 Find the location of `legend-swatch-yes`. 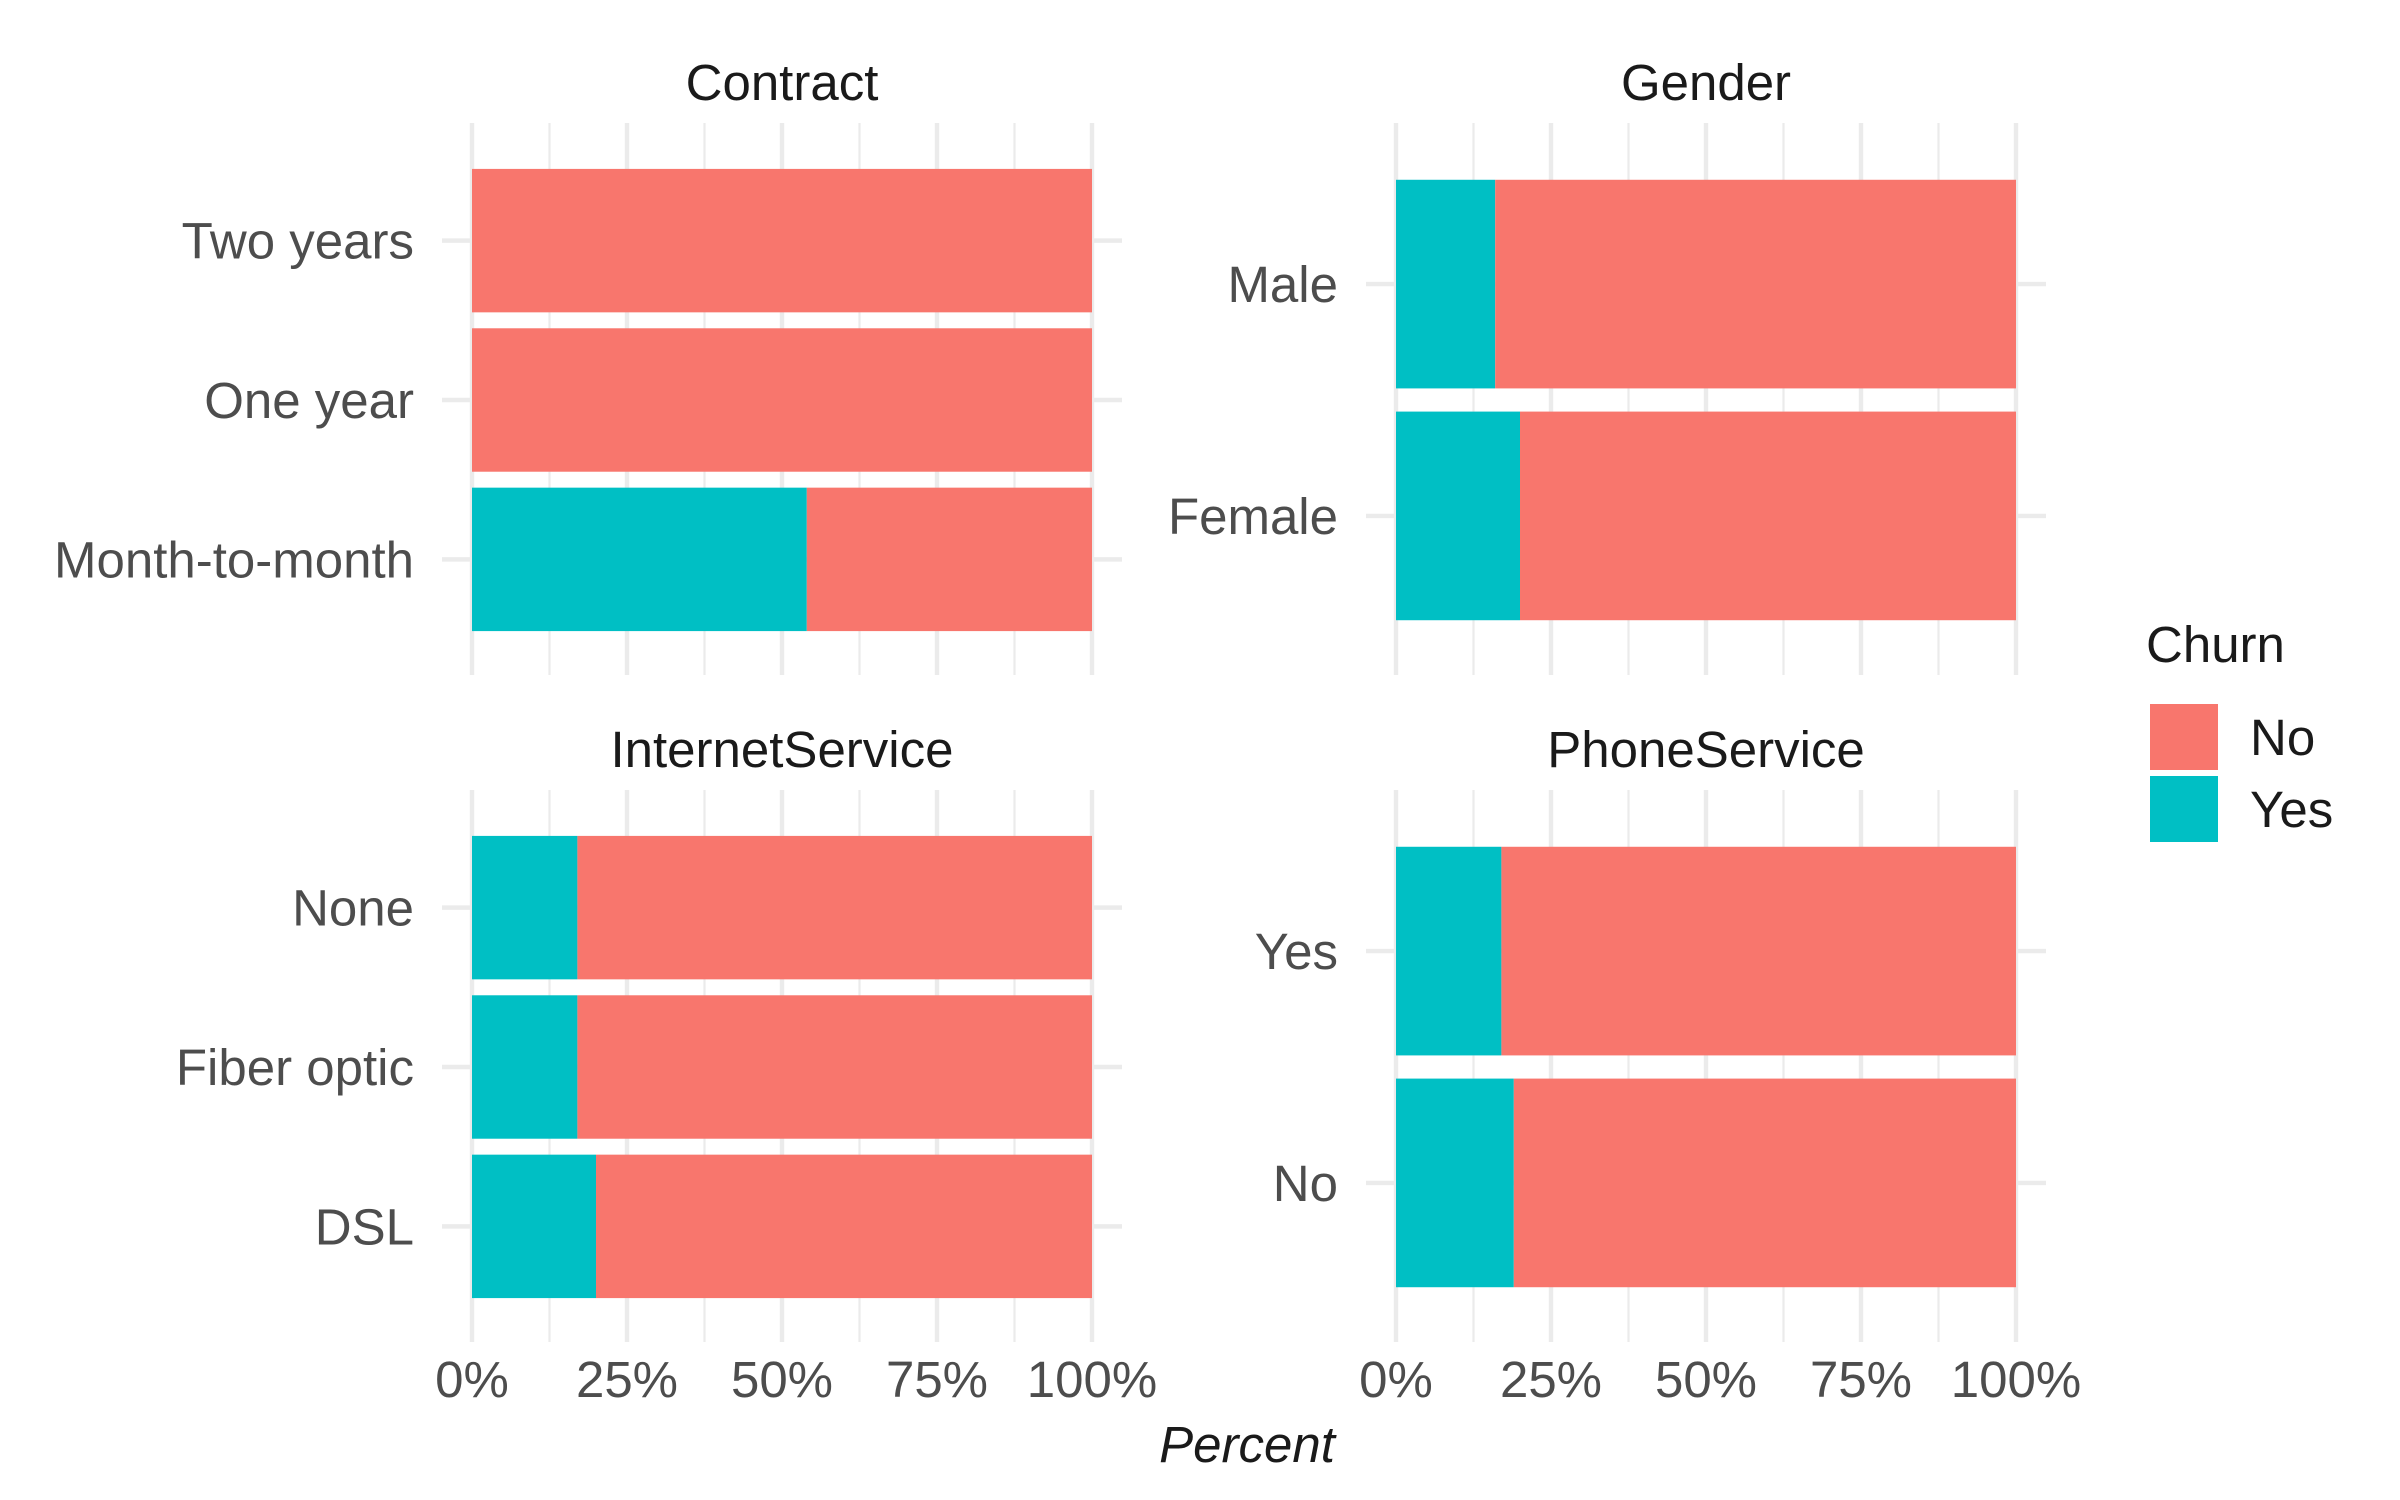

legend-swatch-yes is located at coordinates (2184, 809).